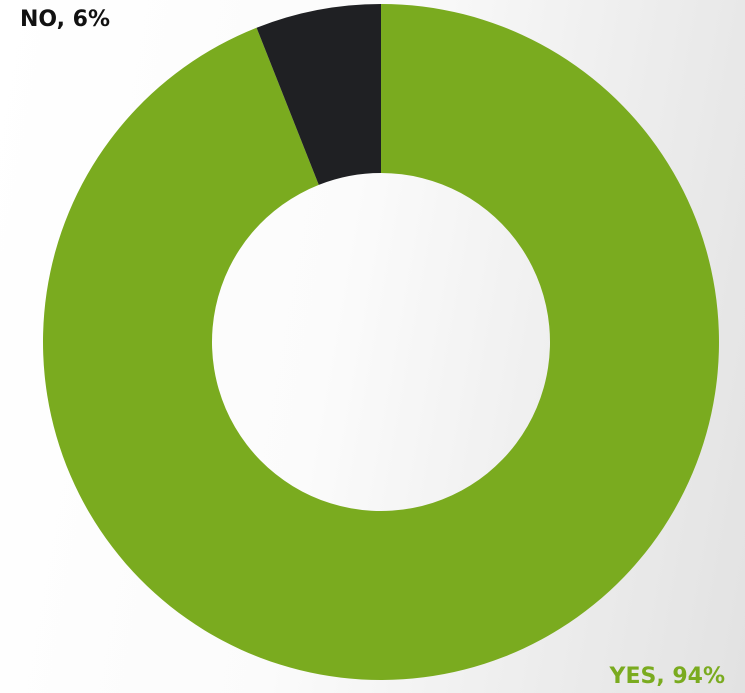 The image size is (745, 693). Describe the element at coordinates (667, 676) in the screenshot. I see `data-label: YES, 94%` at that location.